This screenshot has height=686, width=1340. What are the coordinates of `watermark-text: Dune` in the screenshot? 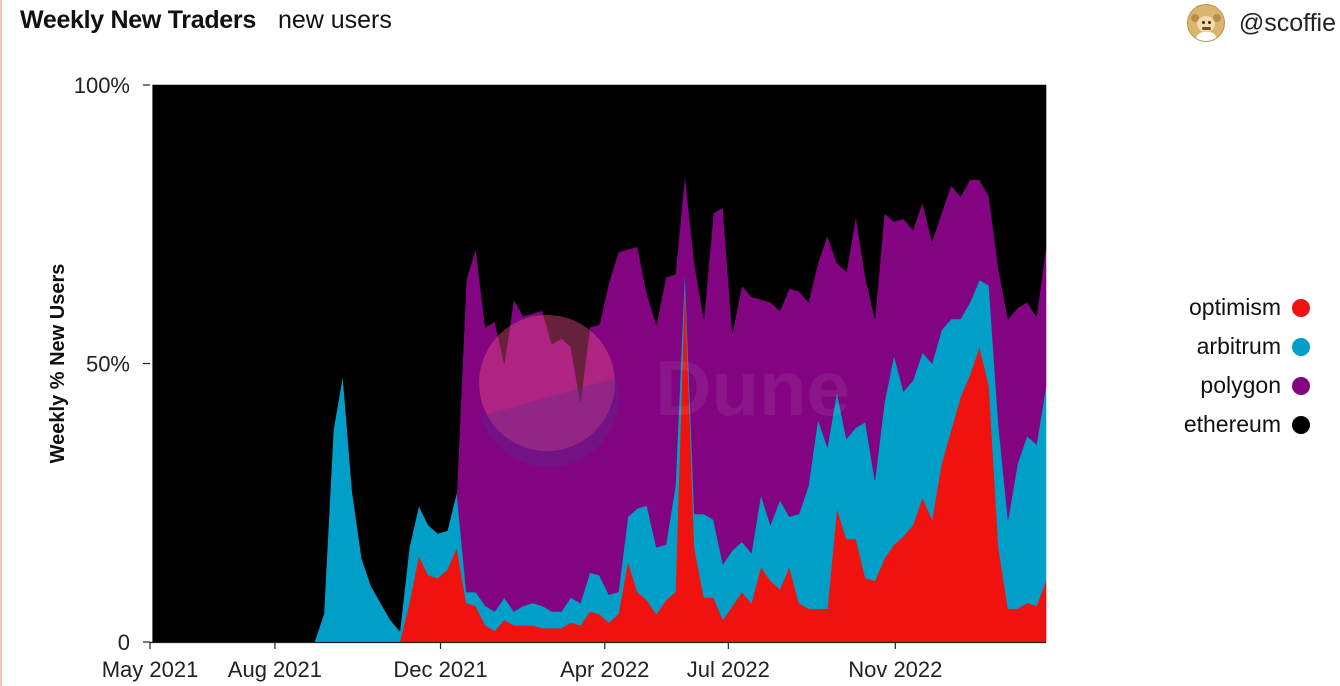 It's located at (752, 388).